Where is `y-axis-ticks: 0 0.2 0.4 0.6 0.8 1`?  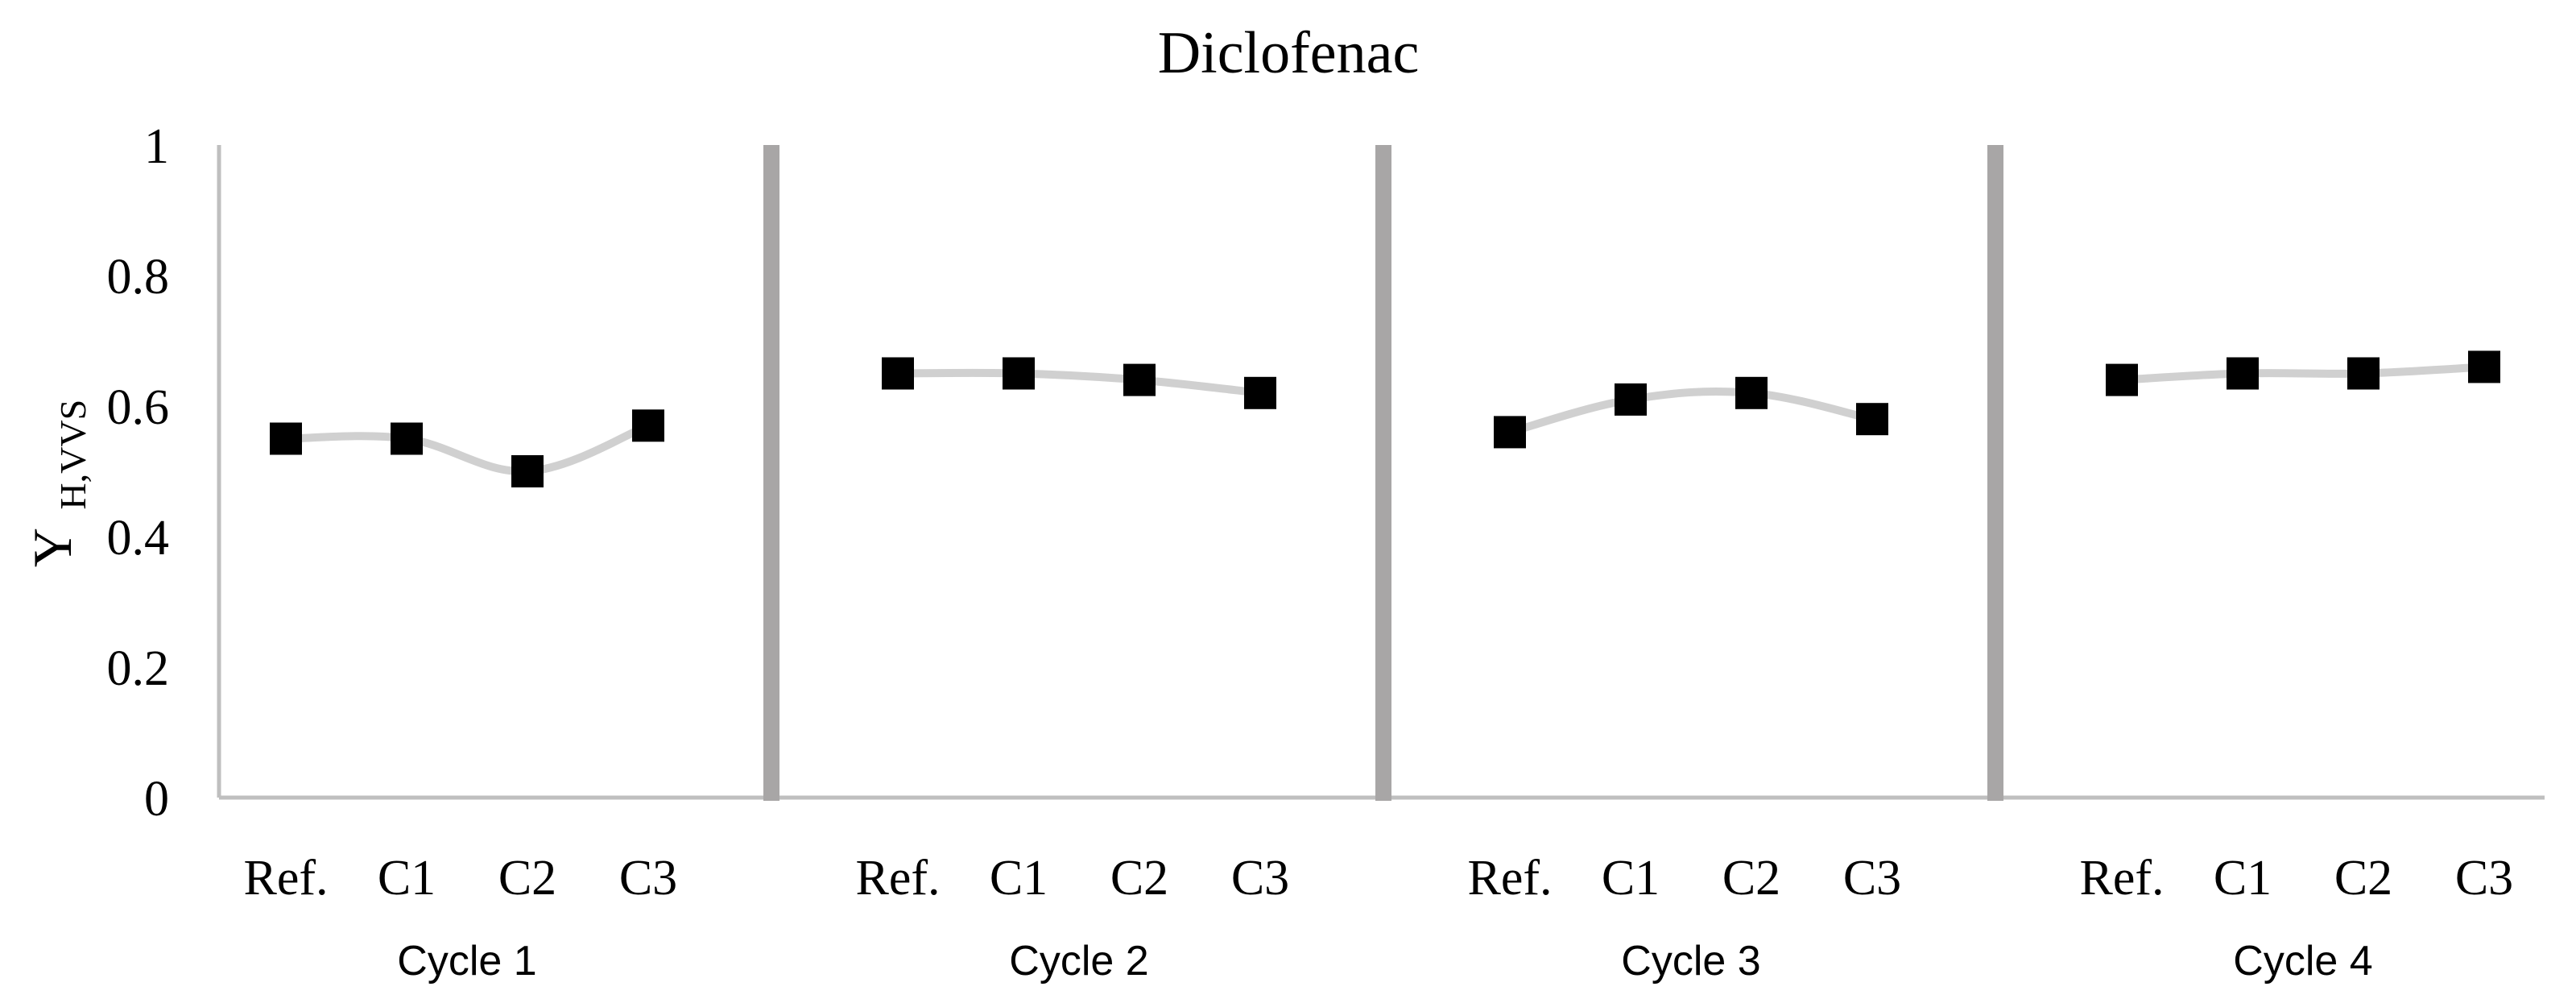 y-axis-ticks: 0 0.2 0.4 0.6 0.8 1 is located at coordinates (138, 473).